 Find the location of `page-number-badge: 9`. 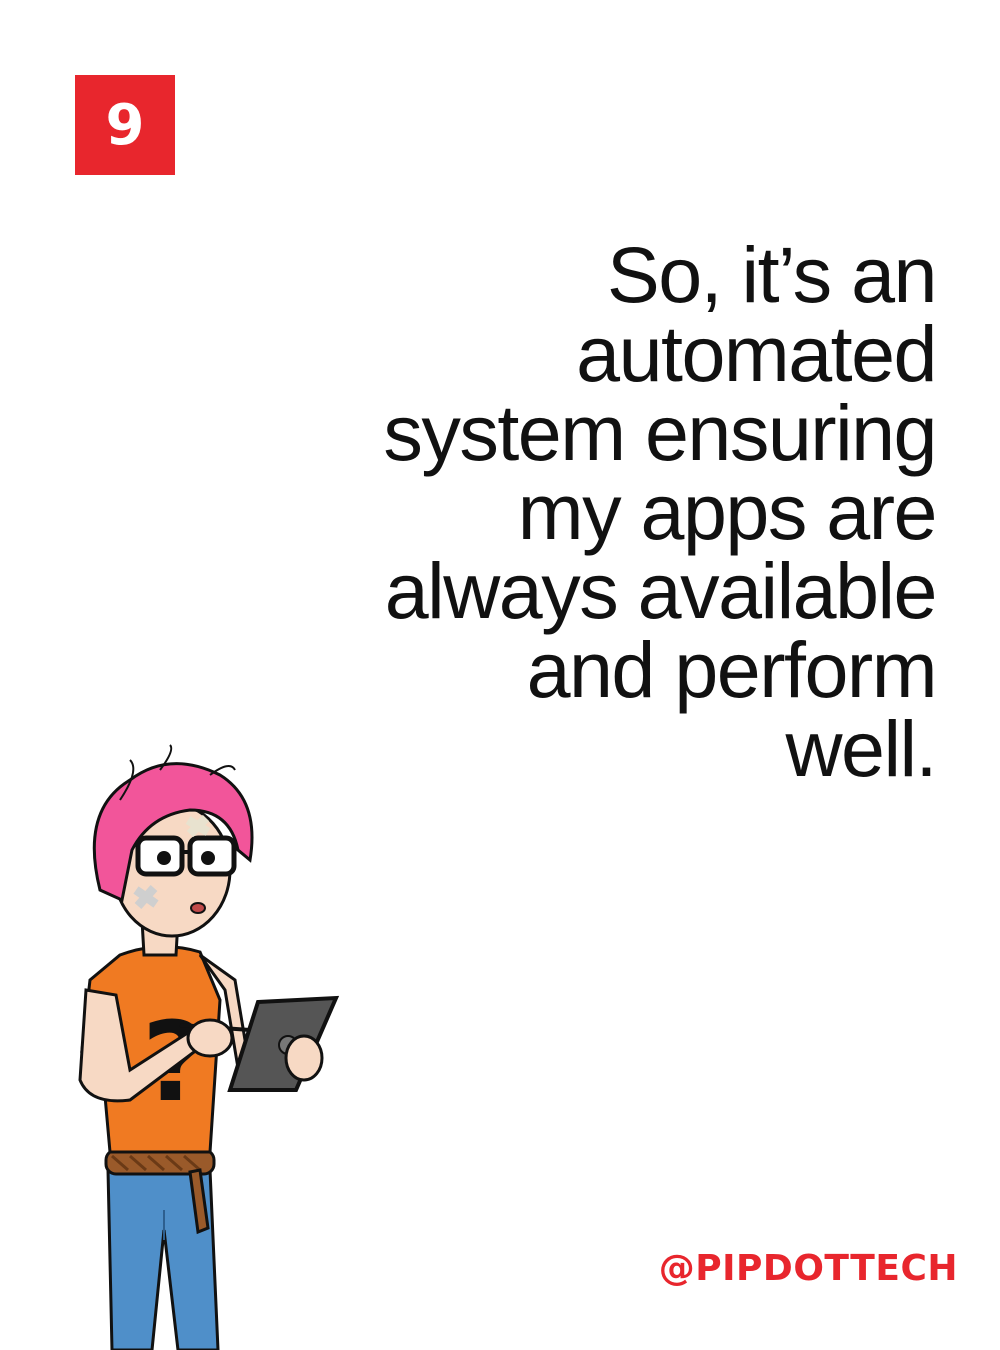

page-number-badge: 9 is located at coordinates (125, 125).